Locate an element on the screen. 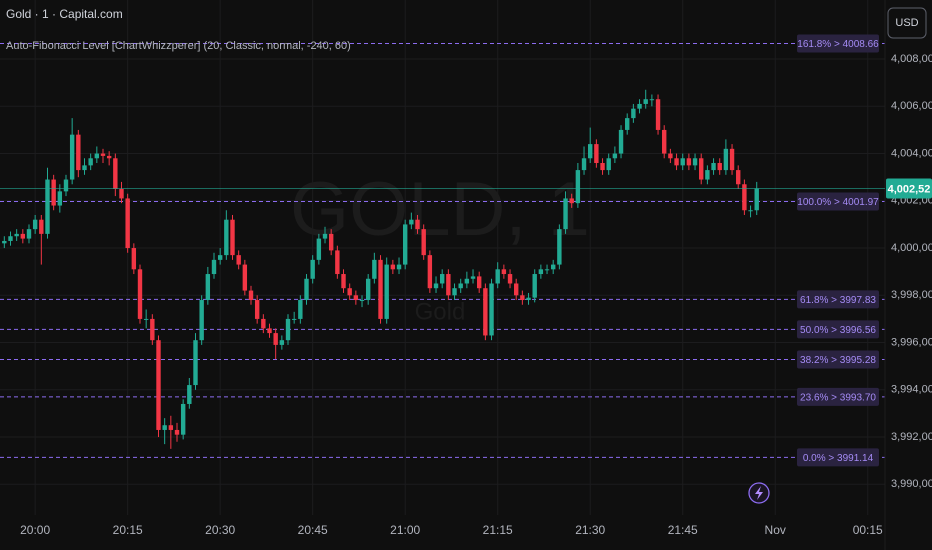 The height and width of the screenshot is (550, 932). fib-label: 100.0% > 4001.97 is located at coordinates (838, 202).